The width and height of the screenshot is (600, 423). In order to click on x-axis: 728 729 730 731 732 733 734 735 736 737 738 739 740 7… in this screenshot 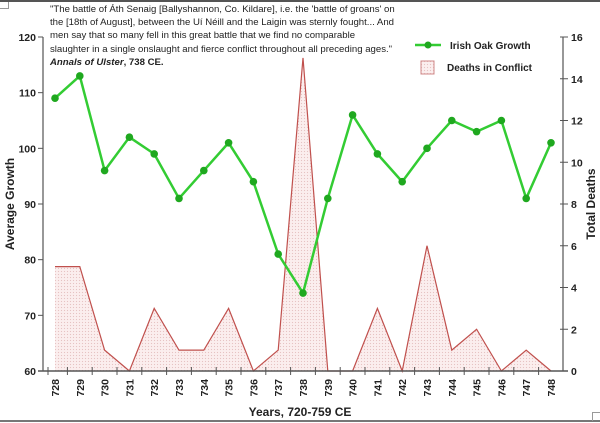, I will do `click(303, 382)`.